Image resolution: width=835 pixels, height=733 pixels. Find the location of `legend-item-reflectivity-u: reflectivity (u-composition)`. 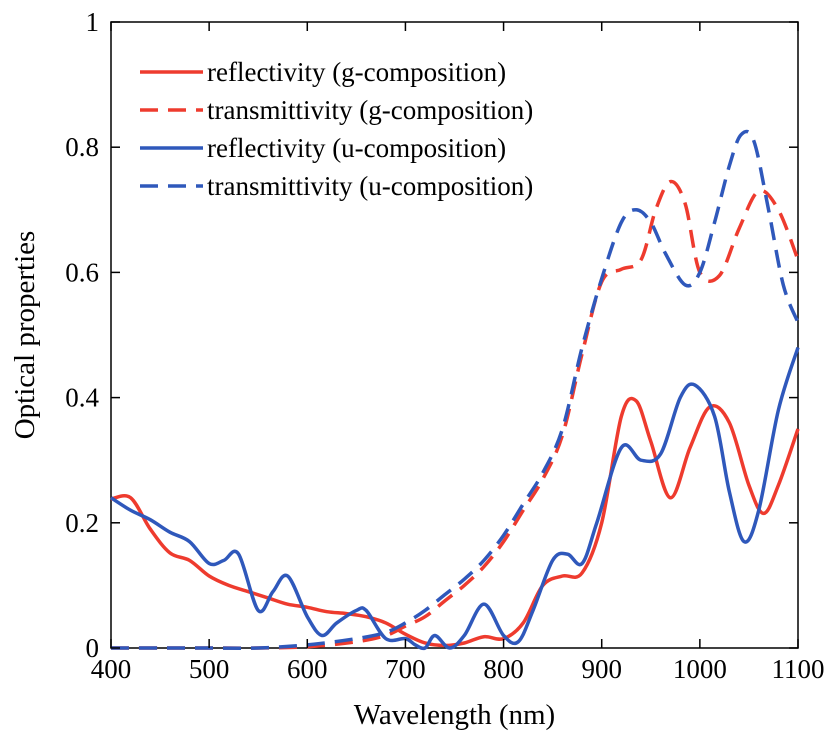

legend-item-reflectivity-u: reflectivity (u-composition) is located at coordinates (323, 148).